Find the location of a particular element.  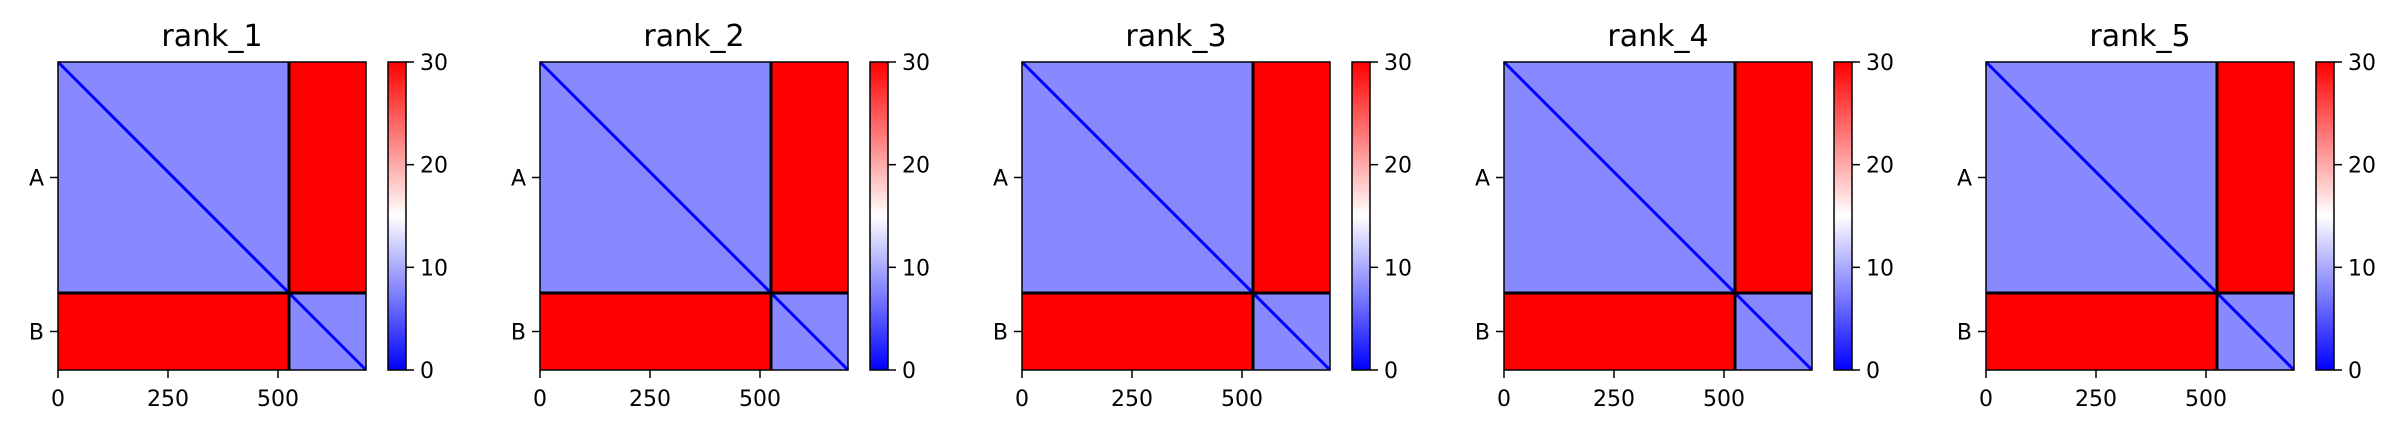

chart-title: rank_3 is located at coordinates (1175, 36).